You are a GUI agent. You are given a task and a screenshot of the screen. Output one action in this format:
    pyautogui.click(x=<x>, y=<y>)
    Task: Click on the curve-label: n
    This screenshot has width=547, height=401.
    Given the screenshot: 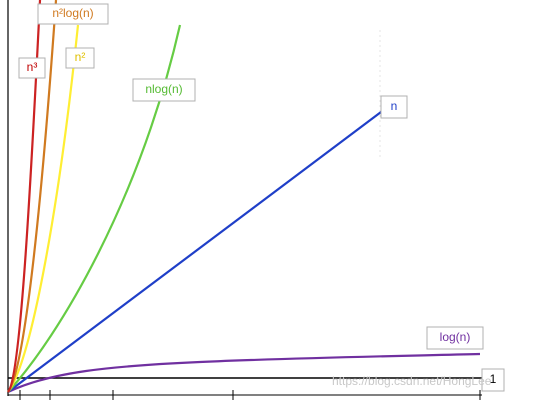 What is the action you would take?
    pyautogui.click(x=394, y=106)
    